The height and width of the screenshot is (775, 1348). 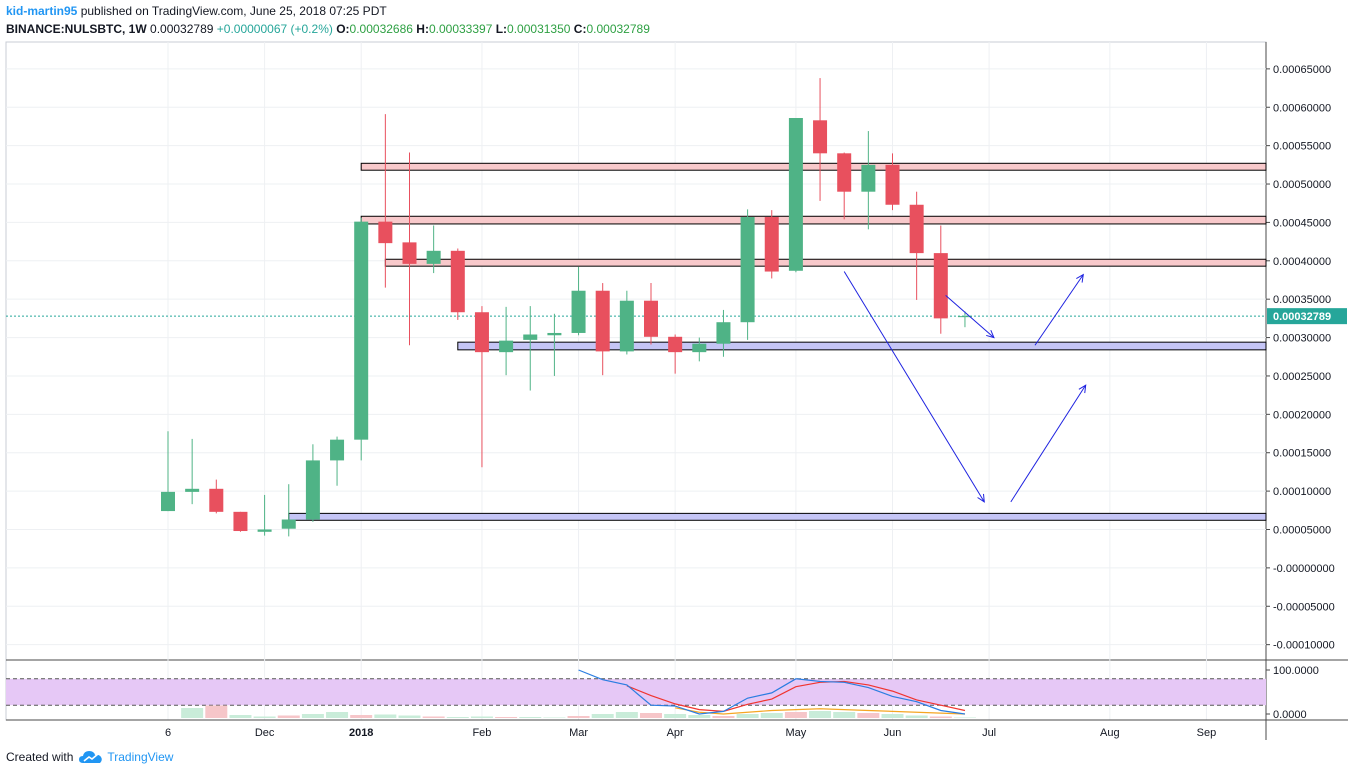 What do you see at coordinates (989, 733) in the screenshot?
I see `time-tick-label: Jul` at bounding box center [989, 733].